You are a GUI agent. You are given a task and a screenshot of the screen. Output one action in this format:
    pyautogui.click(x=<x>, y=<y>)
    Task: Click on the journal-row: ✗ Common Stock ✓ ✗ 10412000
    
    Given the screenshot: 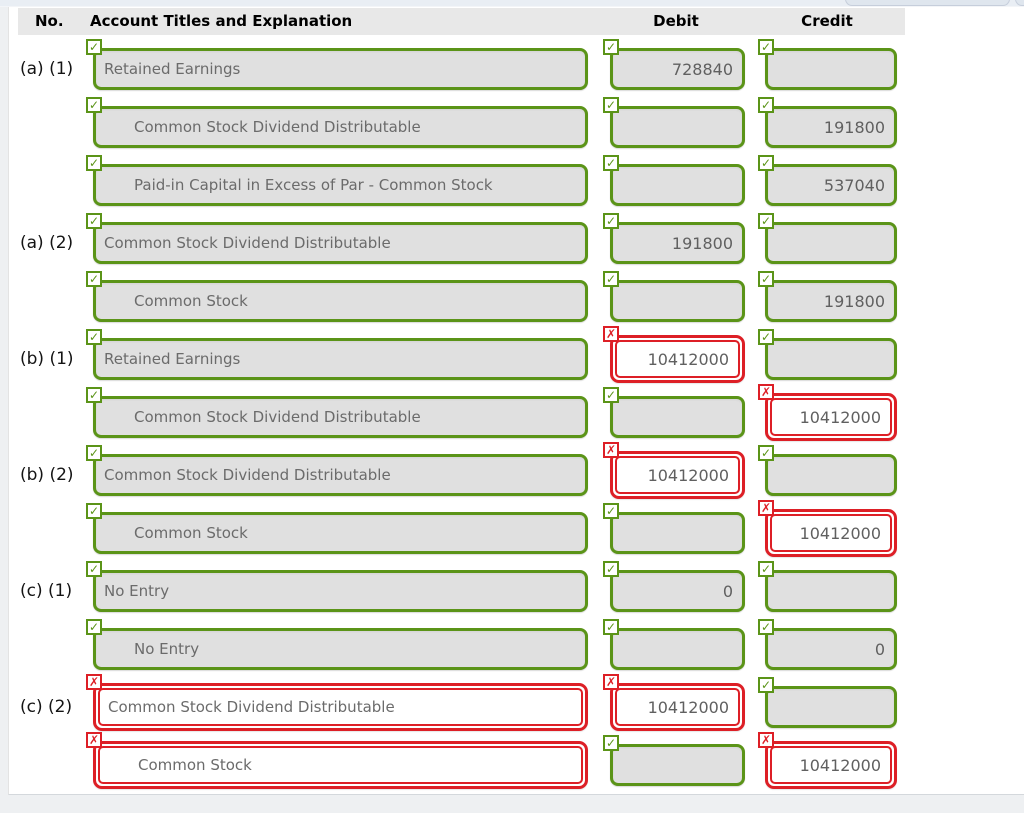 What is the action you would take?
    pyautogui.click(x=460, y=763)
    